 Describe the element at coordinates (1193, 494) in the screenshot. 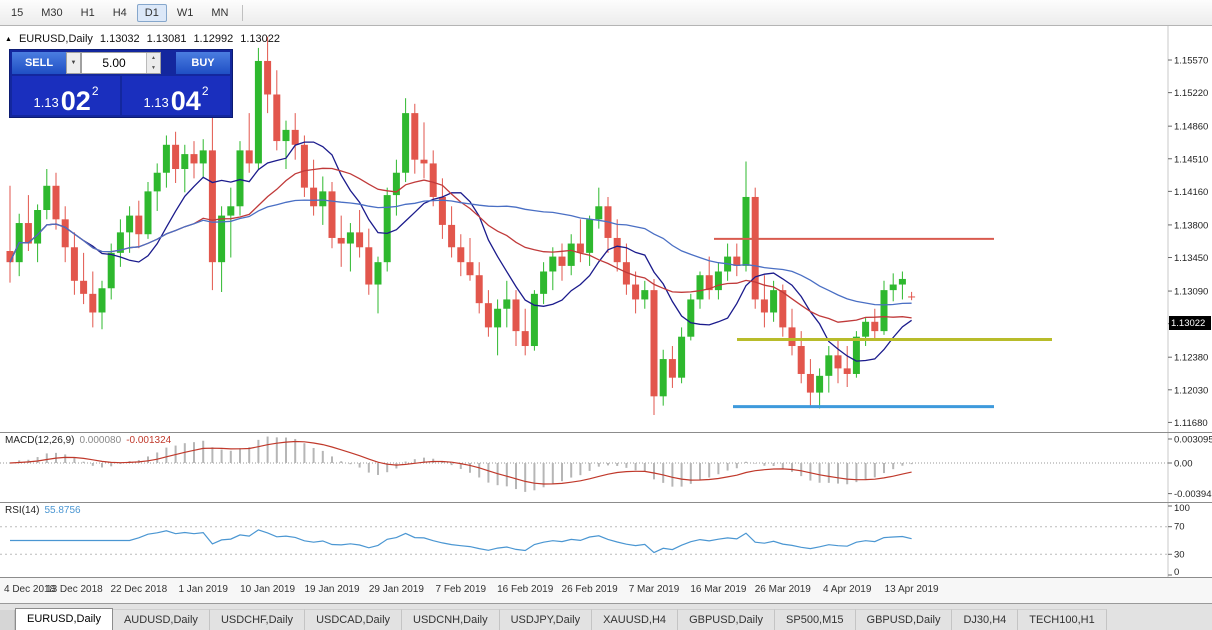

I see `macd-axis-label: -0.003947` at that location.